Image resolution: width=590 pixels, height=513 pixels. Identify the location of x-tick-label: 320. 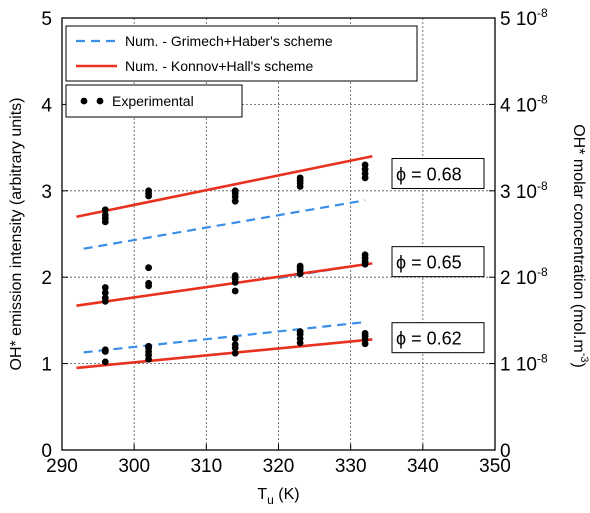
(279, 466).